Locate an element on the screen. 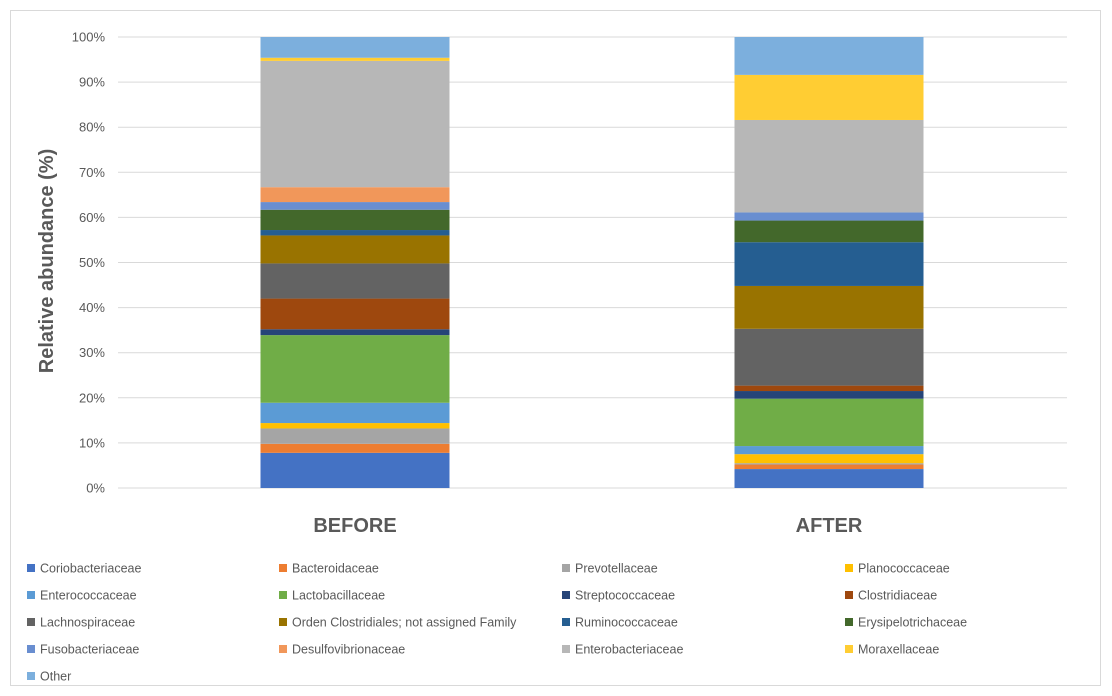  legend-item-lachnospiraceae: Lachnospiraceae is located at coordinates (81, 623).